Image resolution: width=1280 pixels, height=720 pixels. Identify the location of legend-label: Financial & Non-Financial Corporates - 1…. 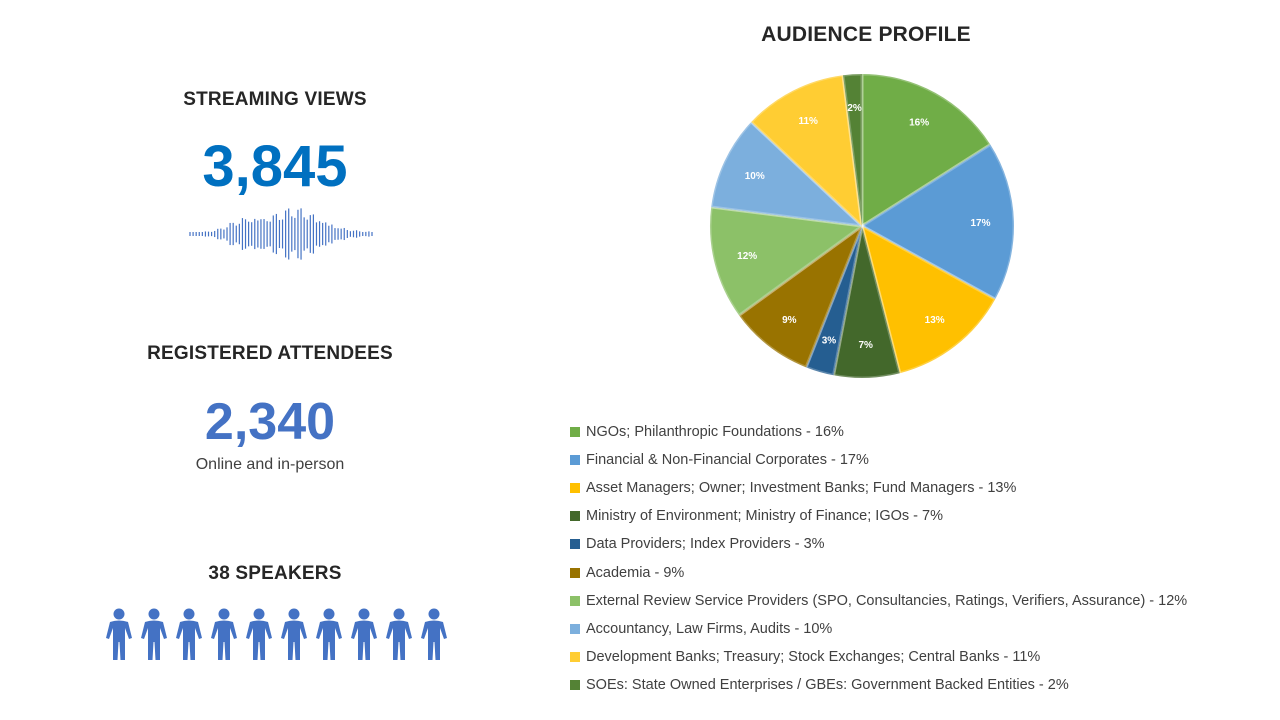
(727, 460).